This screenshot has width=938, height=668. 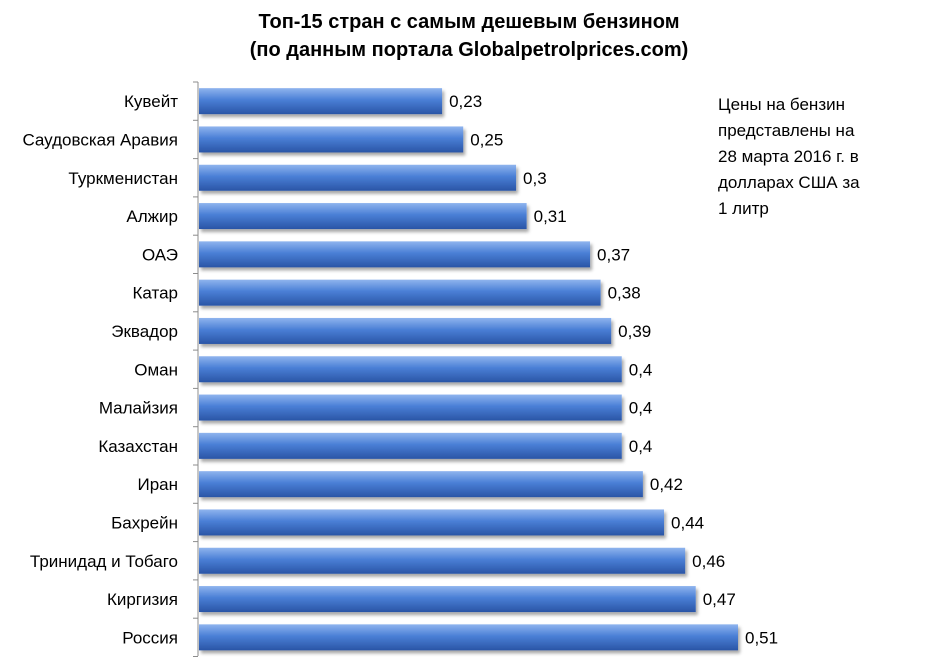 I want to click on category-label: Саудовская Аравия, so click(x=100, y=139).